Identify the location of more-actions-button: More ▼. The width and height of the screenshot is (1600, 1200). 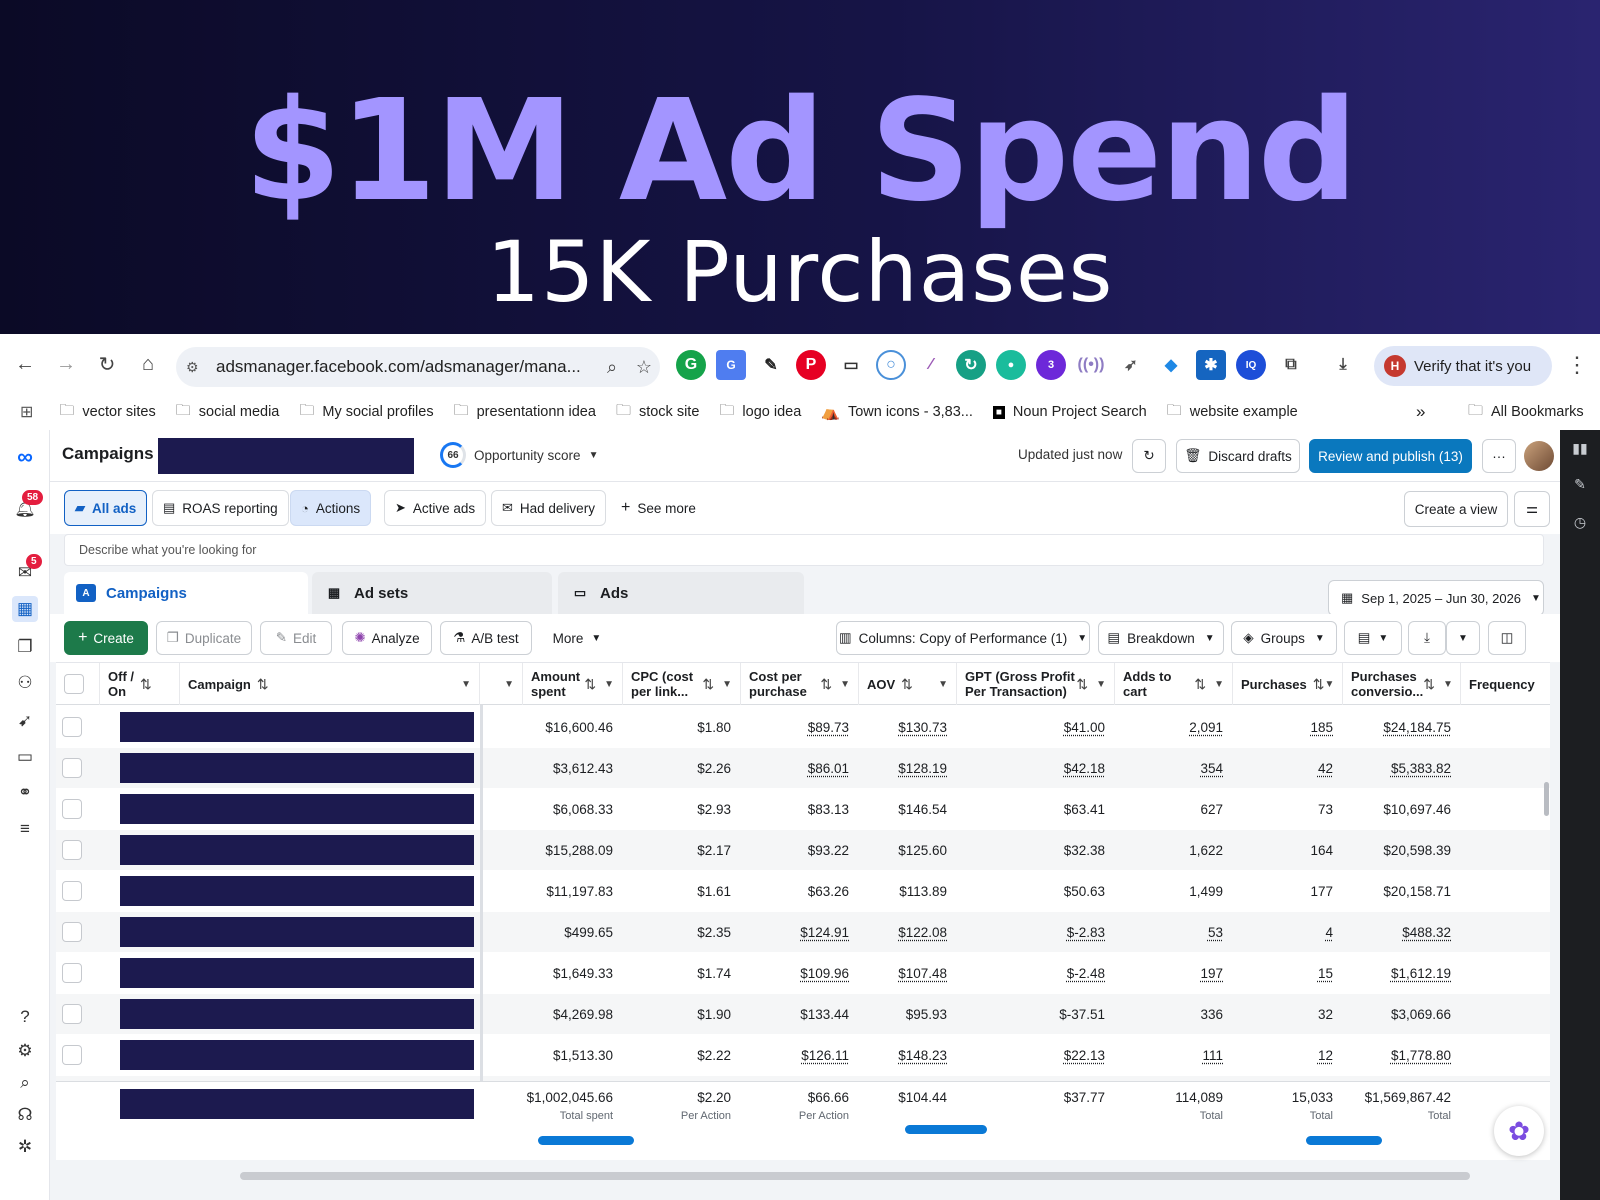
(577, 638).